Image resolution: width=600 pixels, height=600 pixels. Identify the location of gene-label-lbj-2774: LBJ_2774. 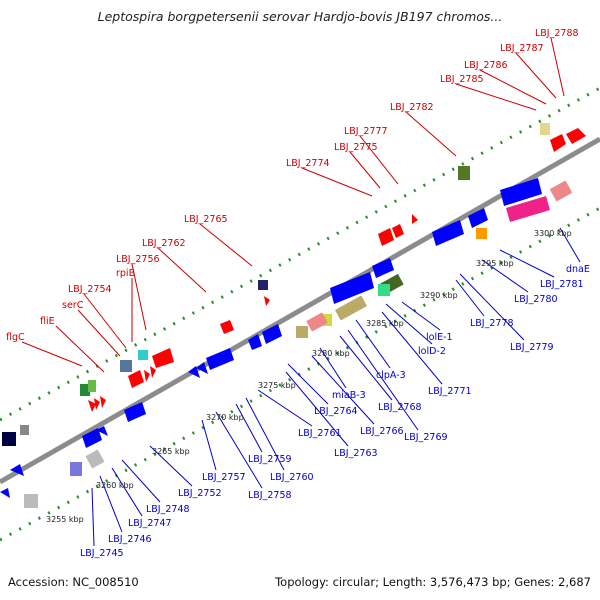
(308, 163).